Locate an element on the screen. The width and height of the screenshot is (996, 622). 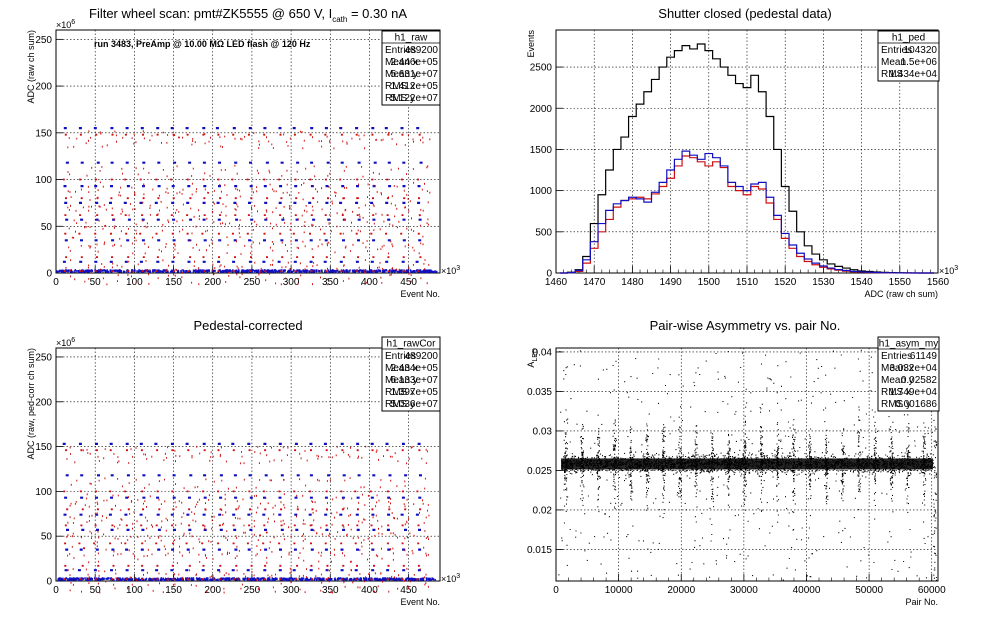
title-tail: = 0.30 nA is located at coordinates (377, 13).